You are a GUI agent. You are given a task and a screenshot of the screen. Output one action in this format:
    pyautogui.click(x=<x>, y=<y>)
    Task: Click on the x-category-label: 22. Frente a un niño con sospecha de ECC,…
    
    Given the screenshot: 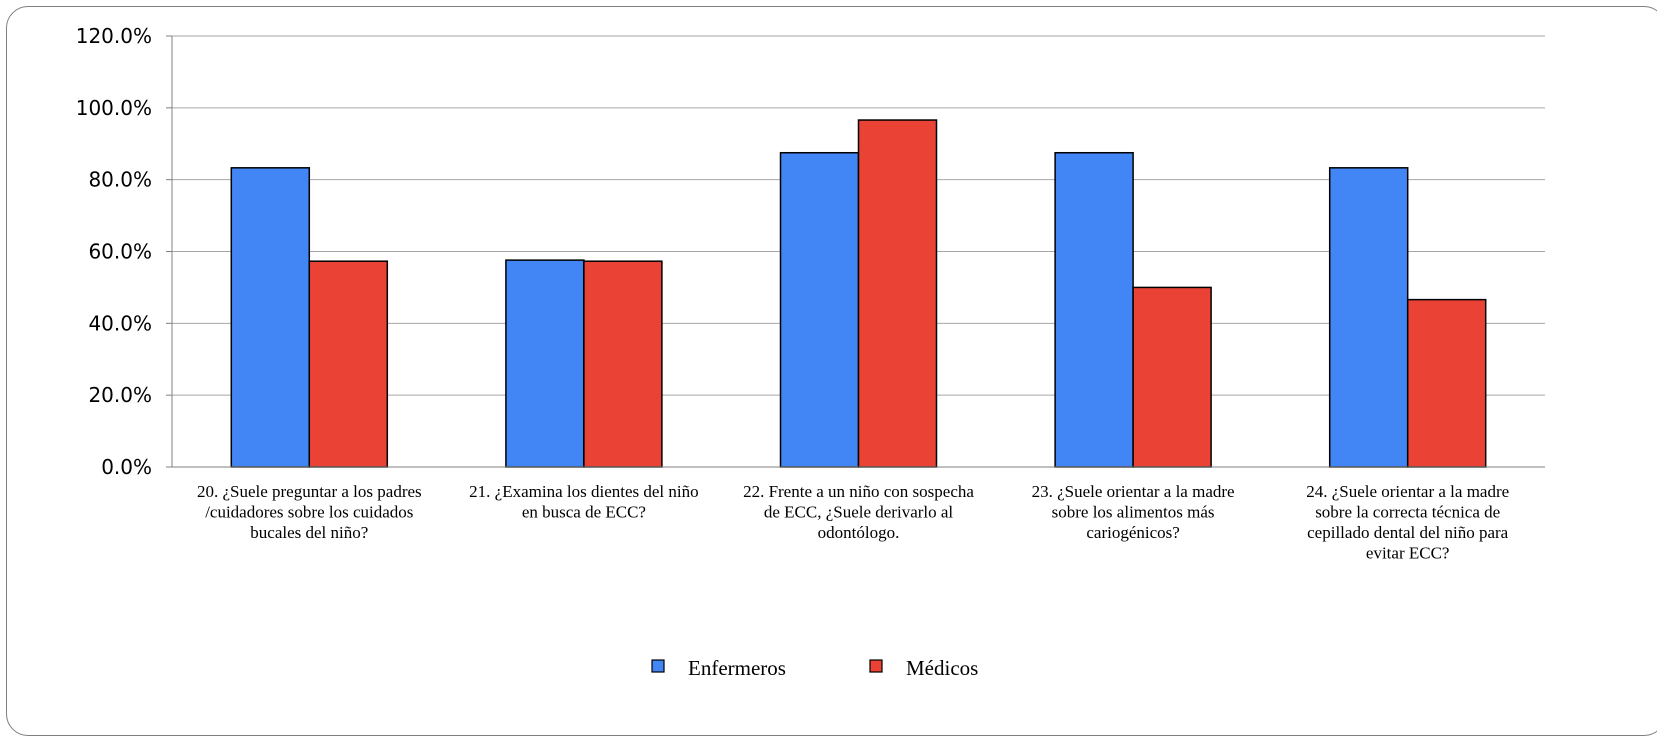 What is the action you would take?
    pyautogui.click(x=858, y=512)
    